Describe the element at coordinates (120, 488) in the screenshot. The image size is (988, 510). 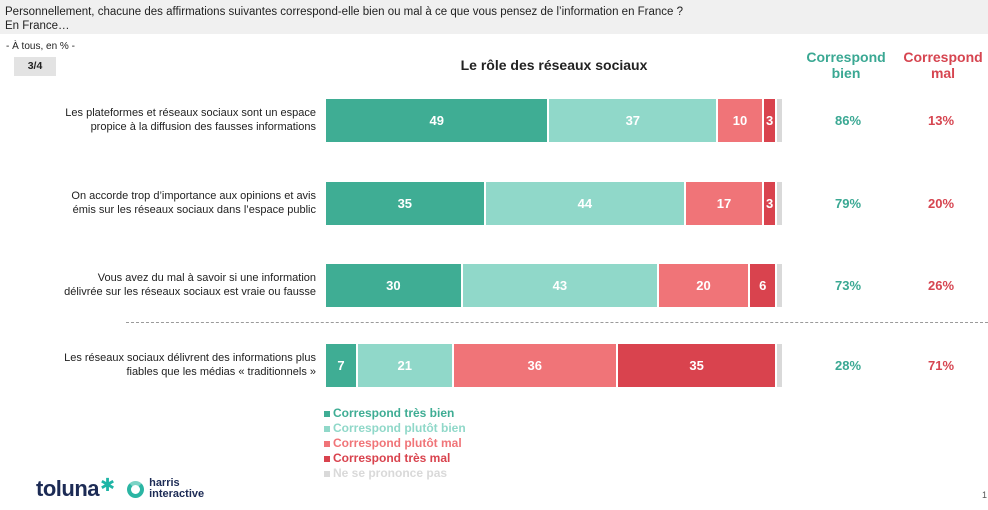
I see `brand-logos: toluna ✱ harris interactive` at that location.